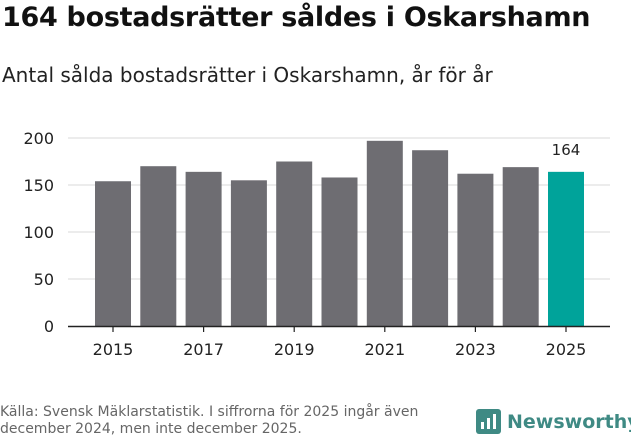  Describe the element at coordinates (294, 349) in the screenshot. I see `x-tick-label: 2019` at that location.